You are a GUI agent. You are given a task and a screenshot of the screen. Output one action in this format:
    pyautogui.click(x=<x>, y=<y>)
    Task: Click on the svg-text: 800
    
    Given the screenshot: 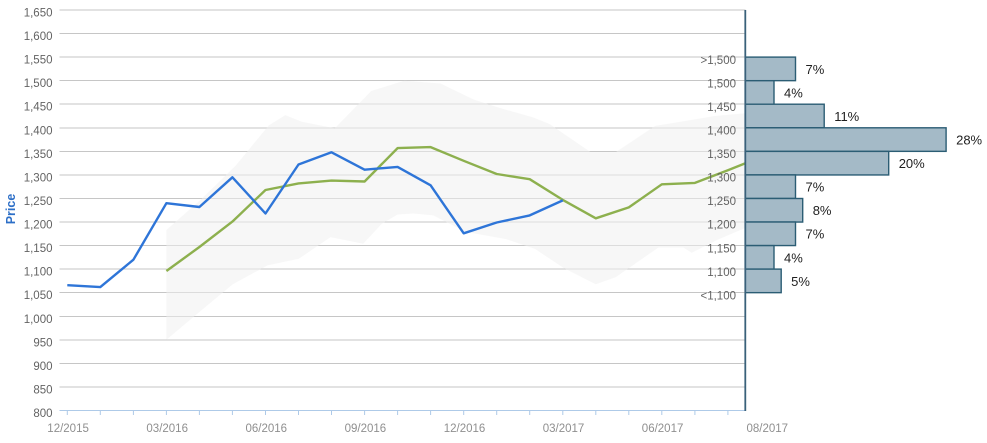 What is the action you would take?
    pyautogui.click(x=42, y=414)
    